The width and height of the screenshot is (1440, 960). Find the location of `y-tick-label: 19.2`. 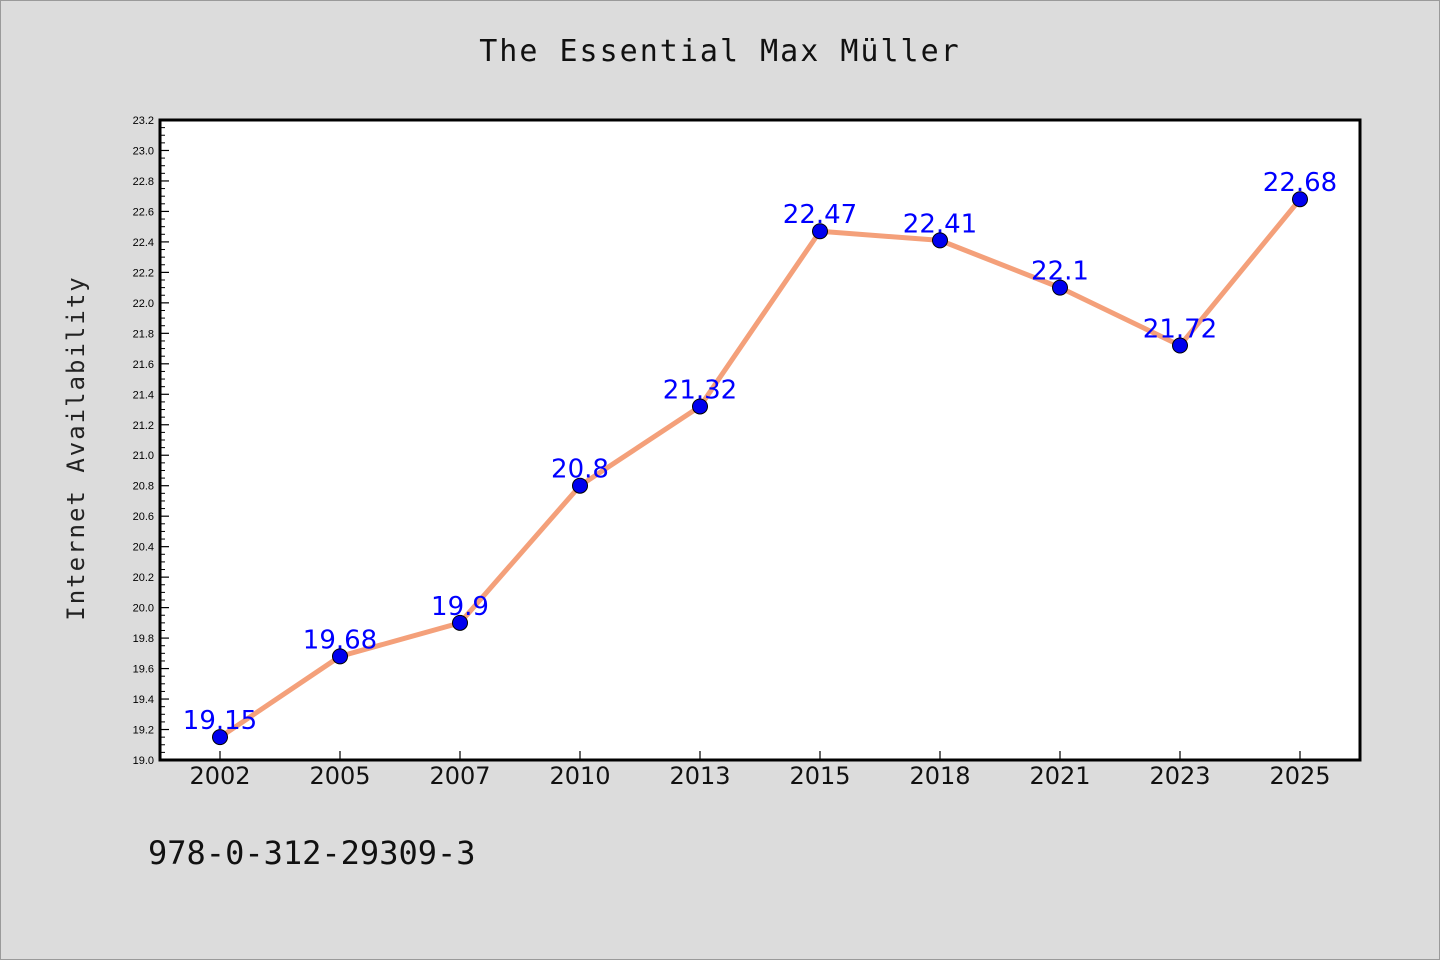

y-tick-label: 19.2 is located at coordinates (143, 731).